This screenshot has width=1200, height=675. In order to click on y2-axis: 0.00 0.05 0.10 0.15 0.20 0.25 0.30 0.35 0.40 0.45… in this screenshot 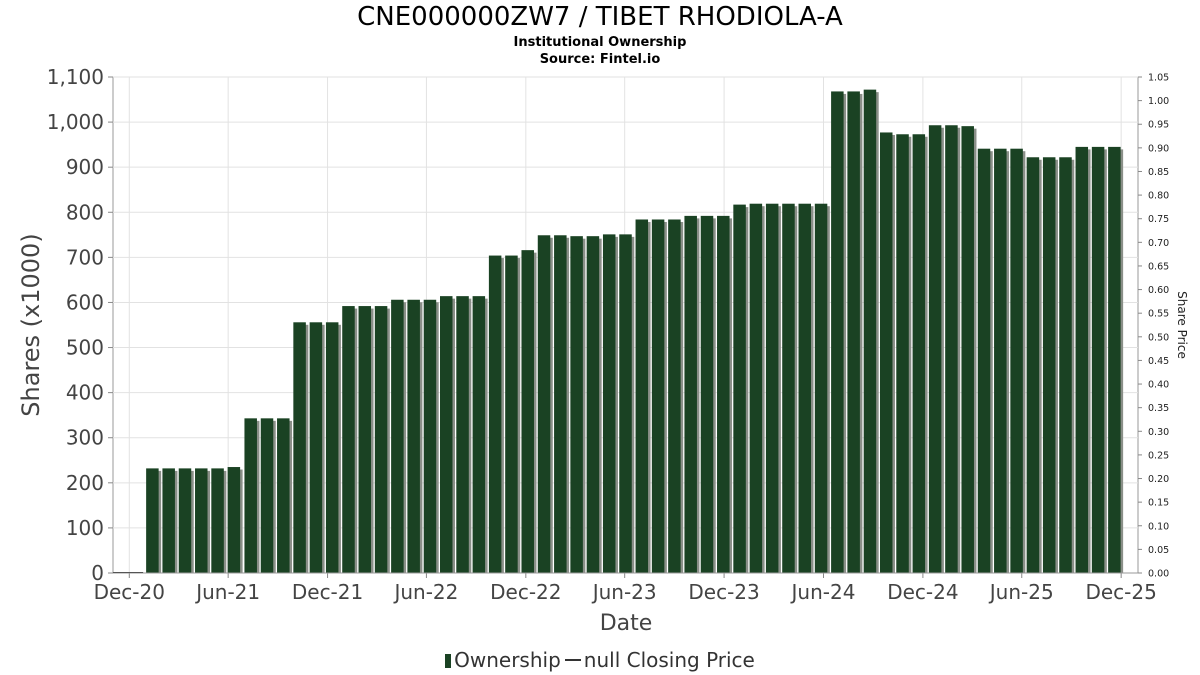, I will do `click(1153, 326)`.